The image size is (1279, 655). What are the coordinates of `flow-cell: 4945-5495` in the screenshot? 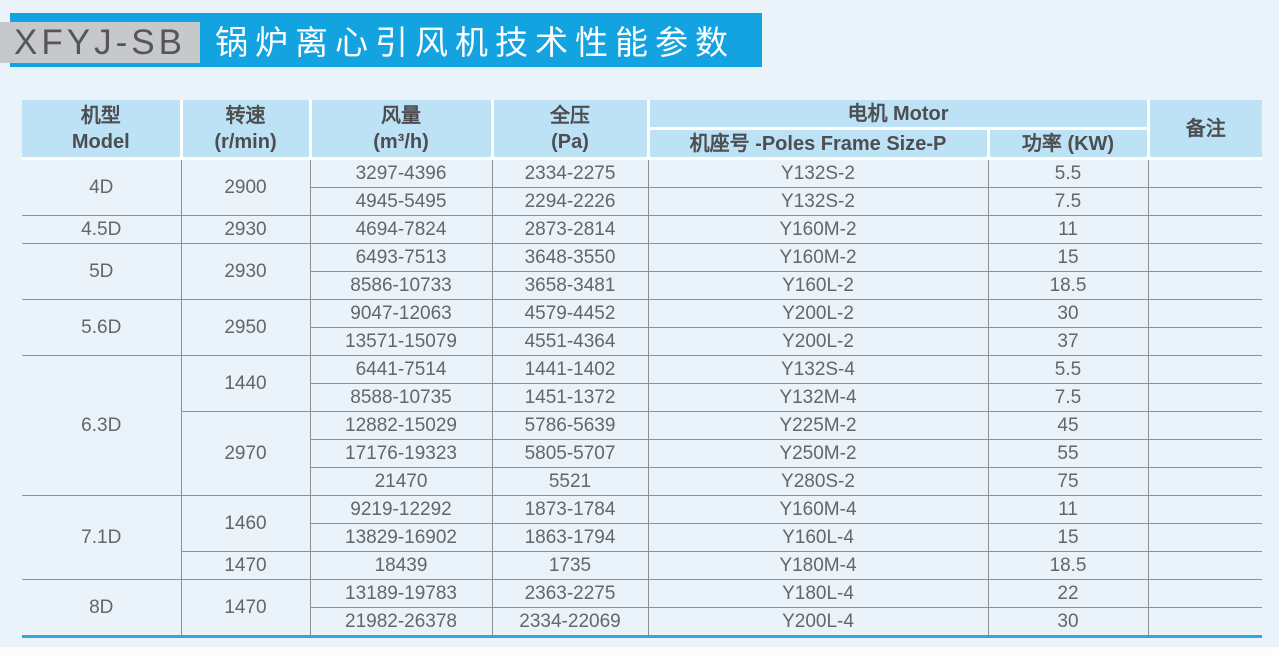 It's located at (401, 201).